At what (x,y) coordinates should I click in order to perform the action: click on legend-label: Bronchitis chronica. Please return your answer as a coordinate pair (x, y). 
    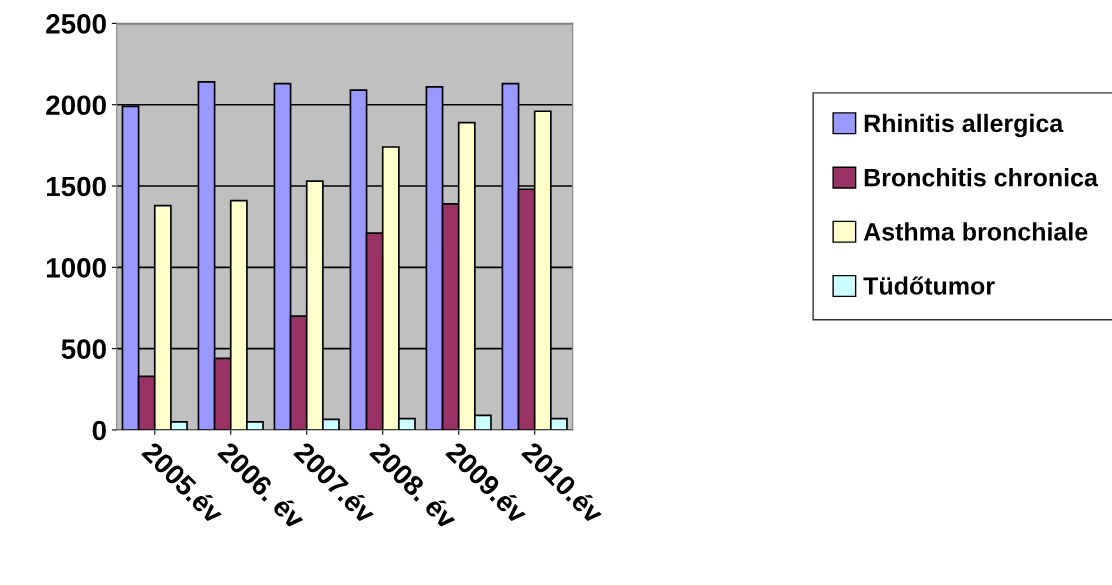
    Looking at the image, I should click on (981, 177).